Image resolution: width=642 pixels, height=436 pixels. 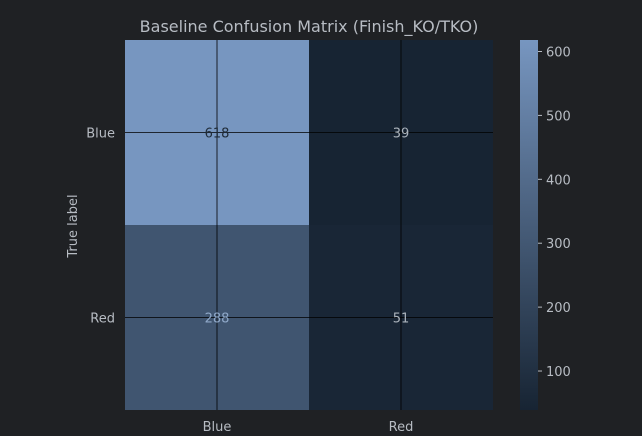 What do you see at coordinates (558, 116) in the screenshot?
I see `colorbar-tick-label: 500` at bounding box center [558, 116].